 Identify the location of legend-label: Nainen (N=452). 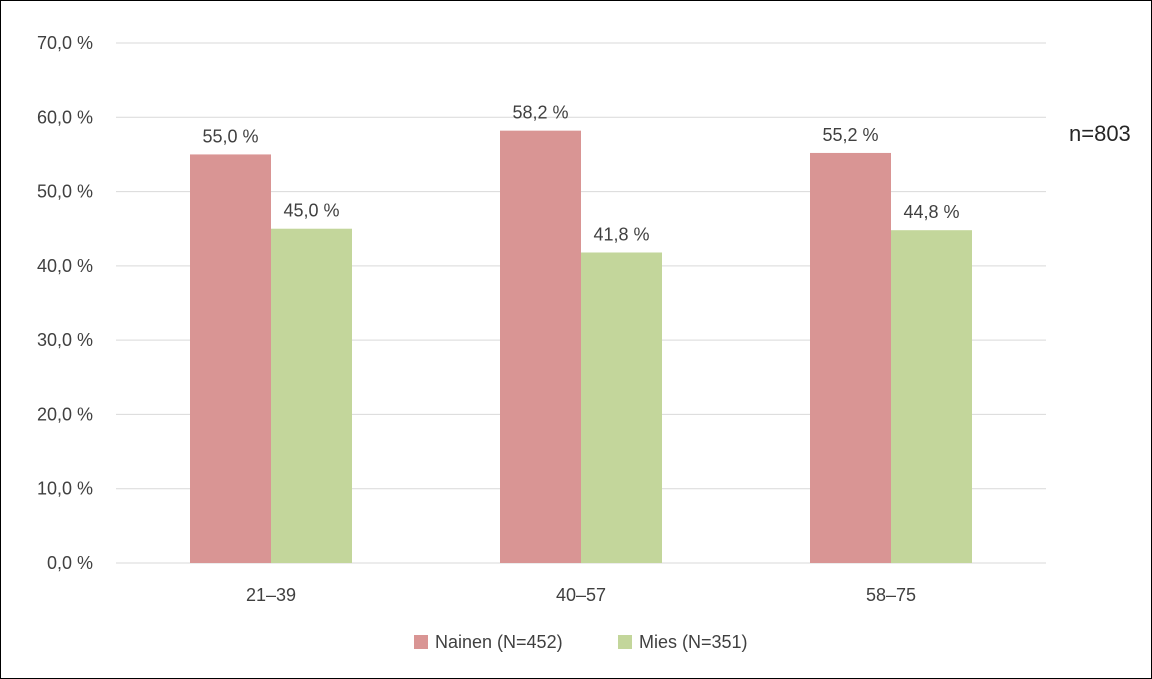
(499, 642).